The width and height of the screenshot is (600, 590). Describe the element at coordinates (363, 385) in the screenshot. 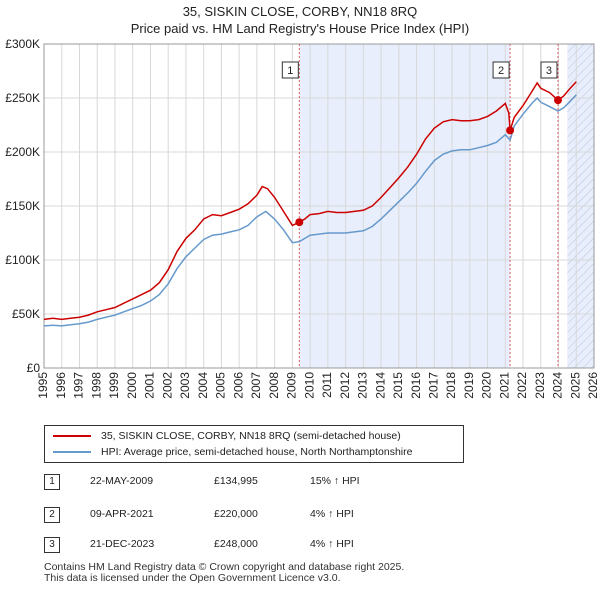

I see `x-tick-label: 2013` at that location.